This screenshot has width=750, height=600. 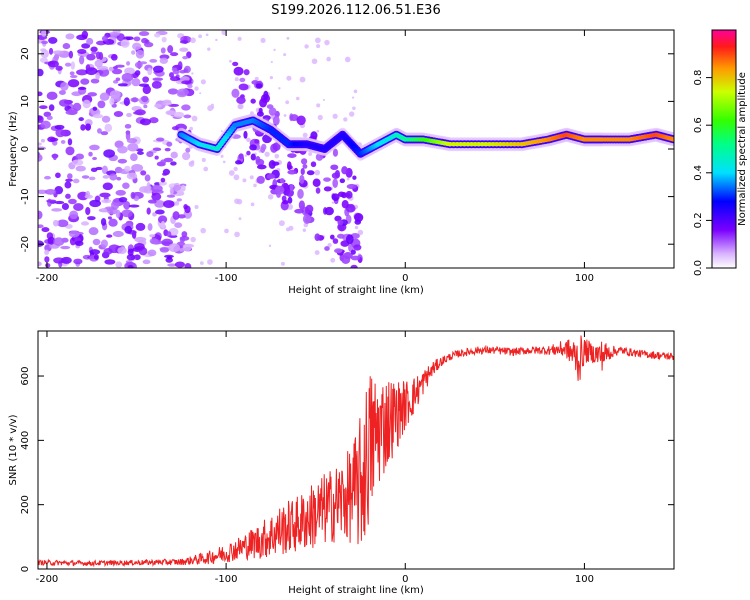 What do you see at coordinates (356, 590) in the screenshot?
I see `snr-xlabel: Height of straight line (km)` at bounding box center [356, 590].